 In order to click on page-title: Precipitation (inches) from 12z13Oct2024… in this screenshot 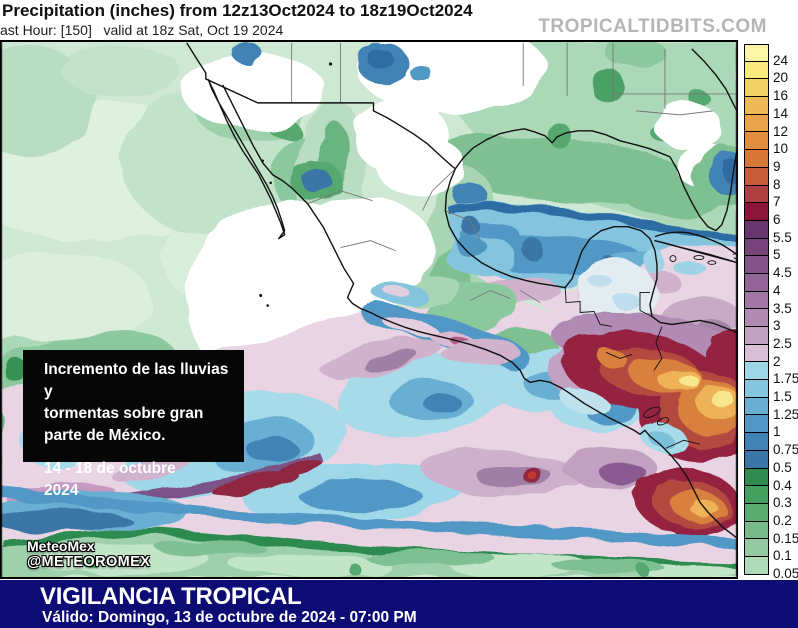, I will do `click(237, 10)`.